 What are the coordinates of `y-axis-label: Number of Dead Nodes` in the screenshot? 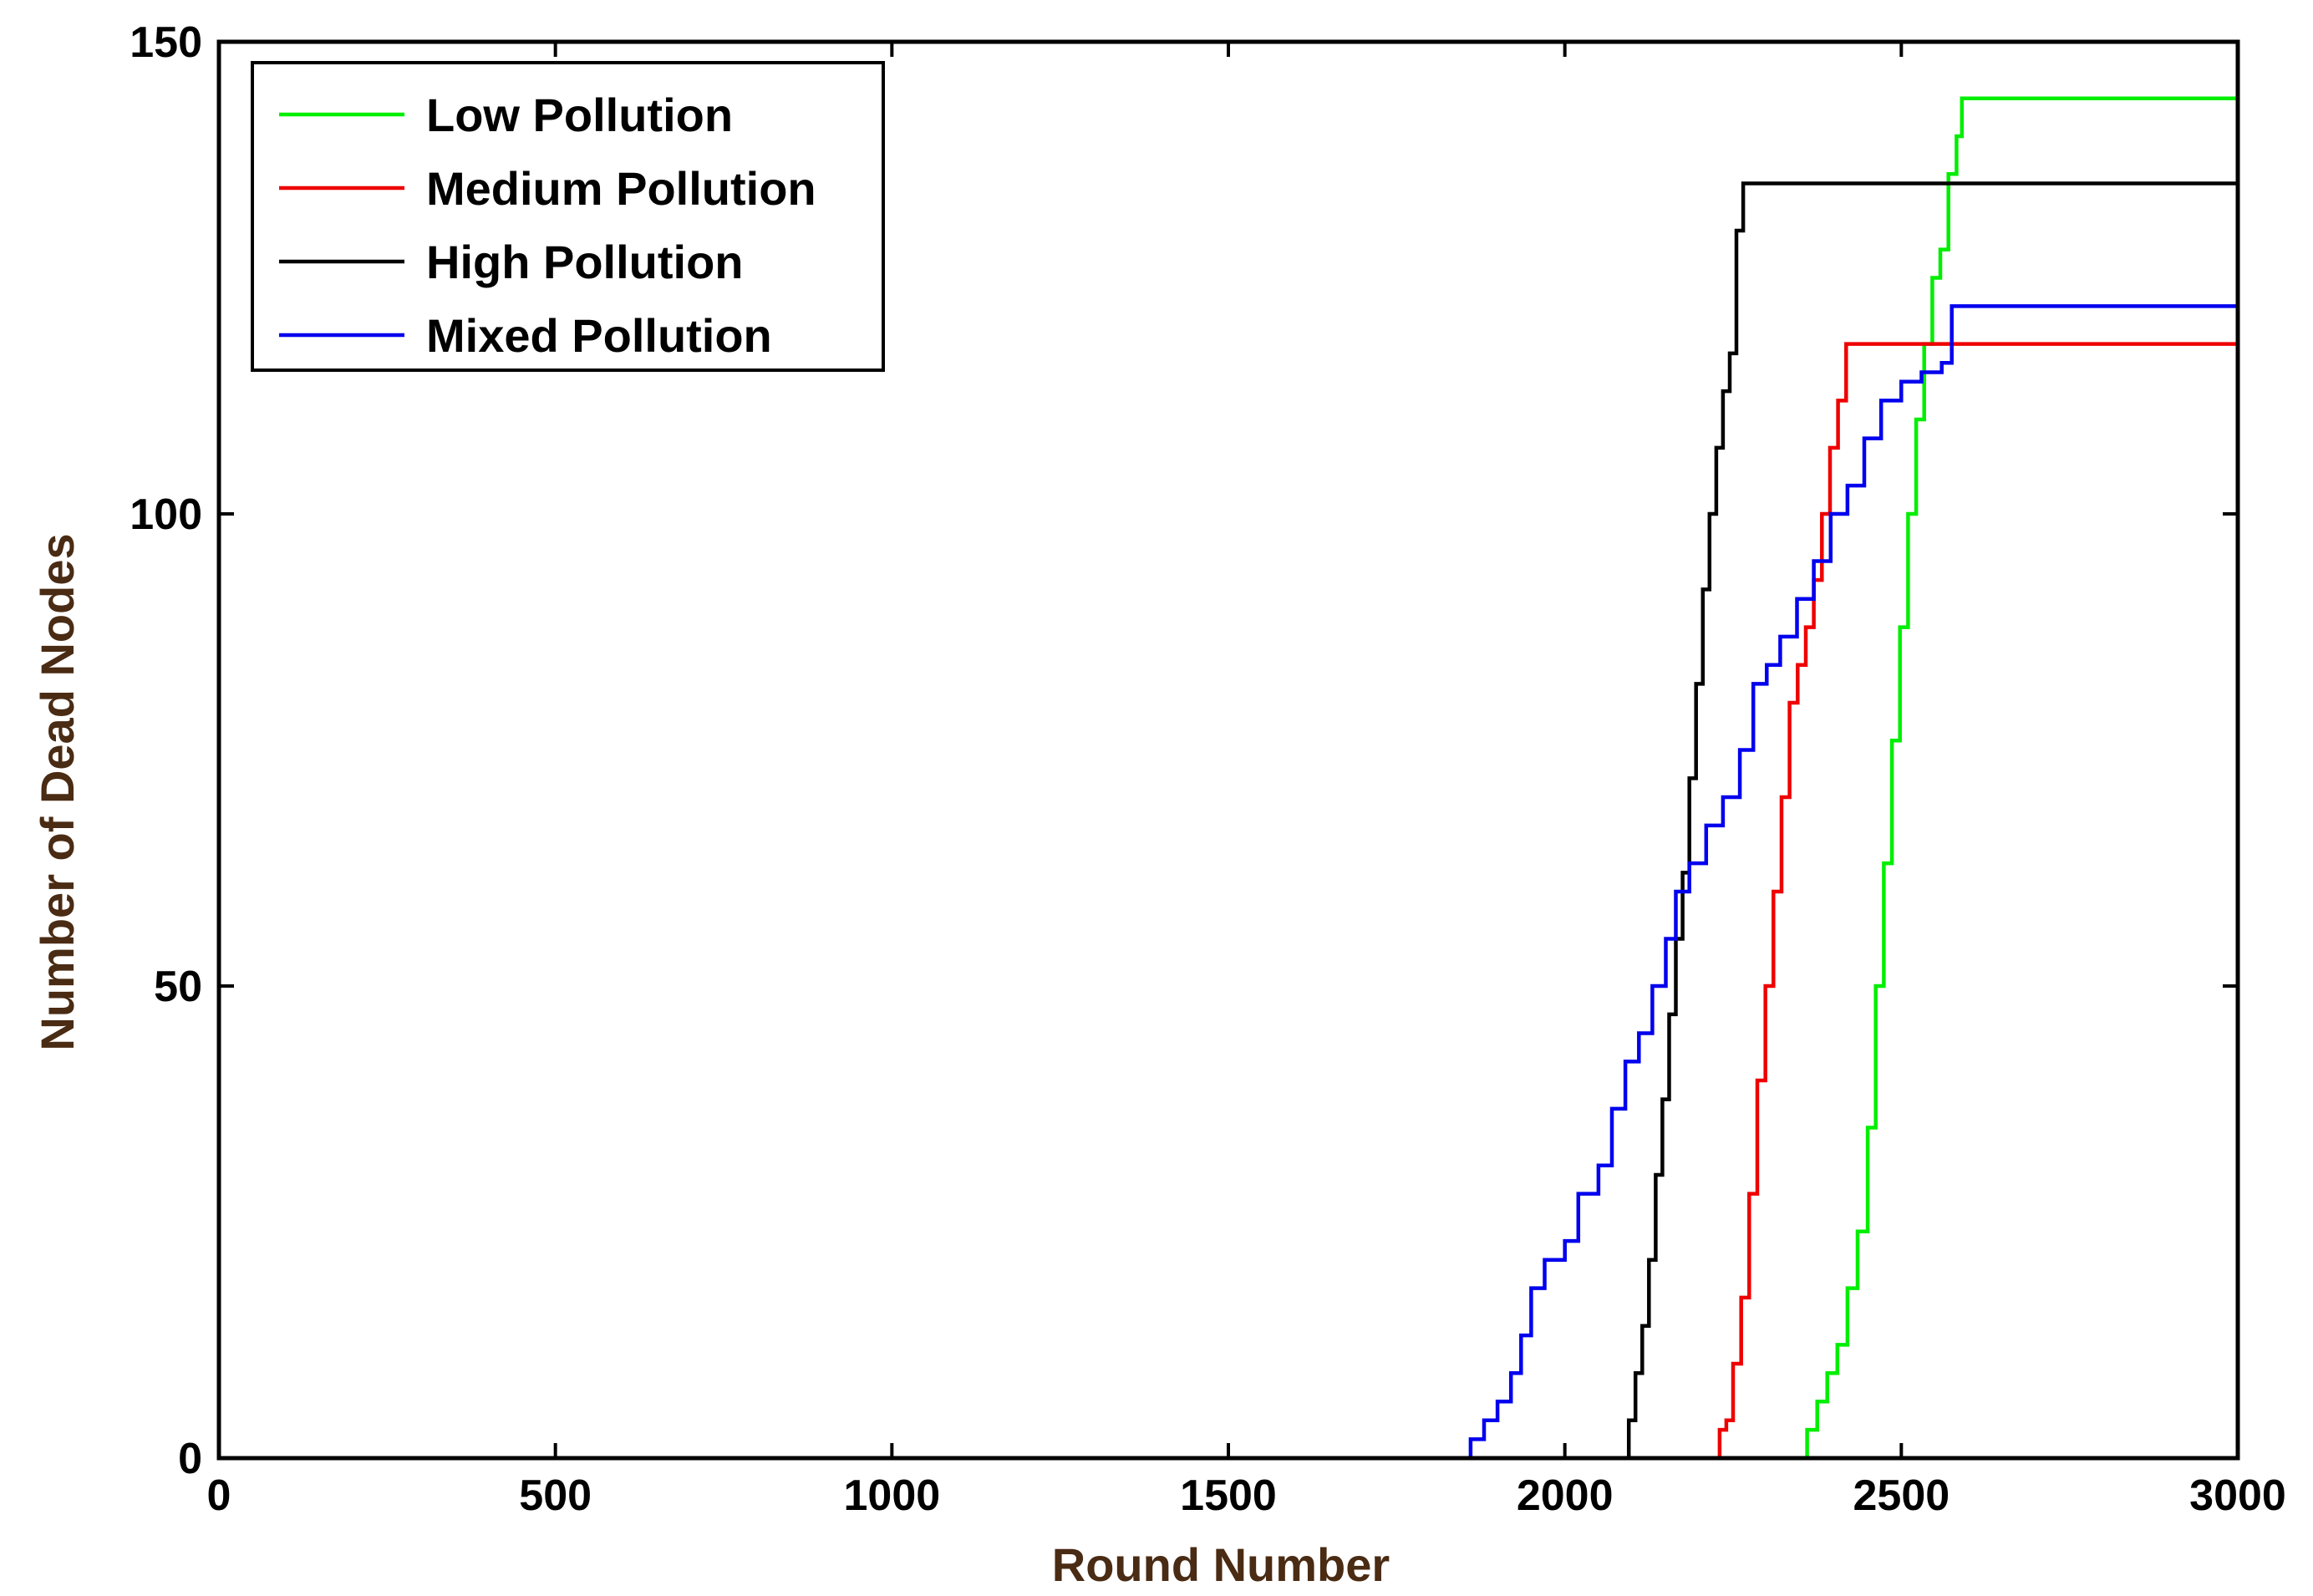 It's located at (57, 791).